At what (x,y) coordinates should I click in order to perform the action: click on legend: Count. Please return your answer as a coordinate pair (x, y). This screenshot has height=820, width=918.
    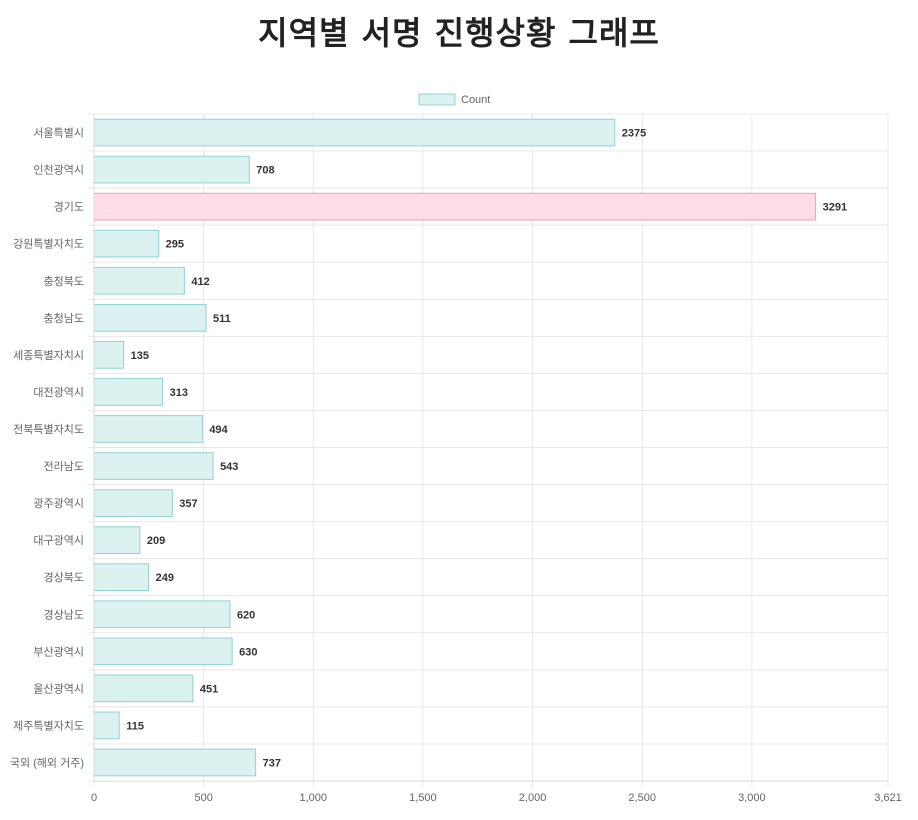
    Looking at the image, I should click on (454, 99).